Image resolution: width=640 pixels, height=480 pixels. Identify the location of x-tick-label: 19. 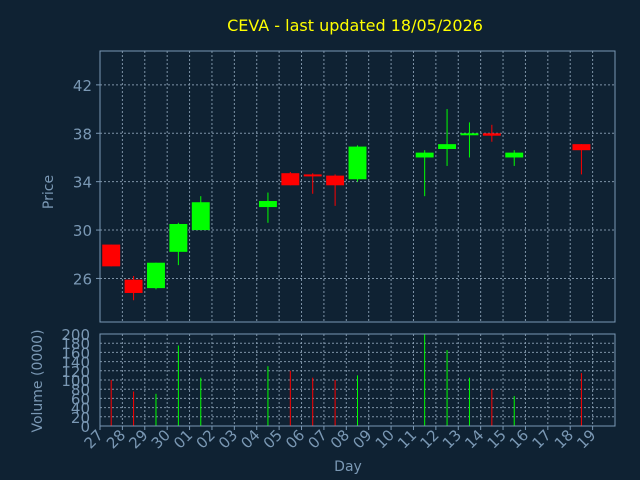
(586, 439).